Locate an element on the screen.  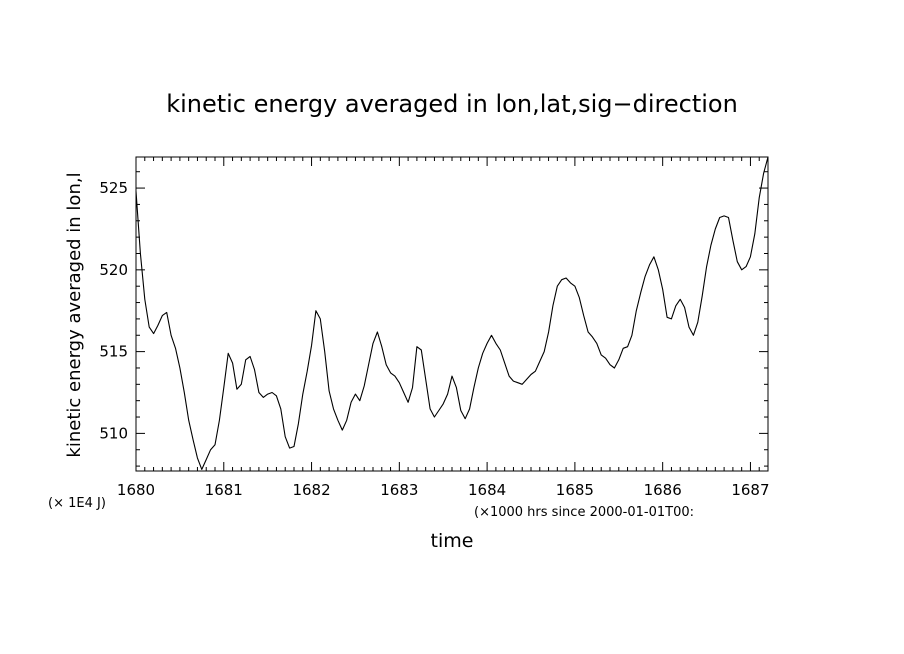
y-tick-label: 525 is located at coordinates (113, 188).